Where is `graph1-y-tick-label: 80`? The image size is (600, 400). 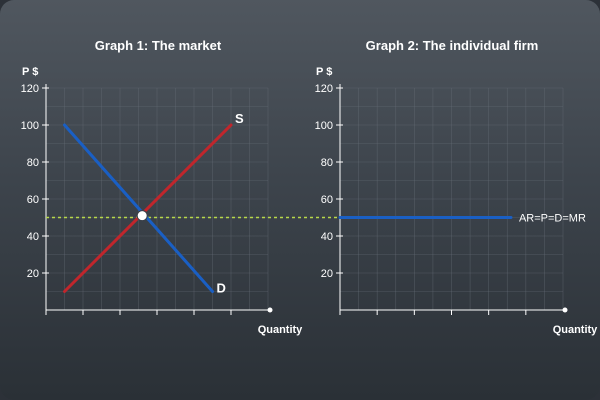 graph1-y-tick-label: 80 is located at coordinates (33, 163).